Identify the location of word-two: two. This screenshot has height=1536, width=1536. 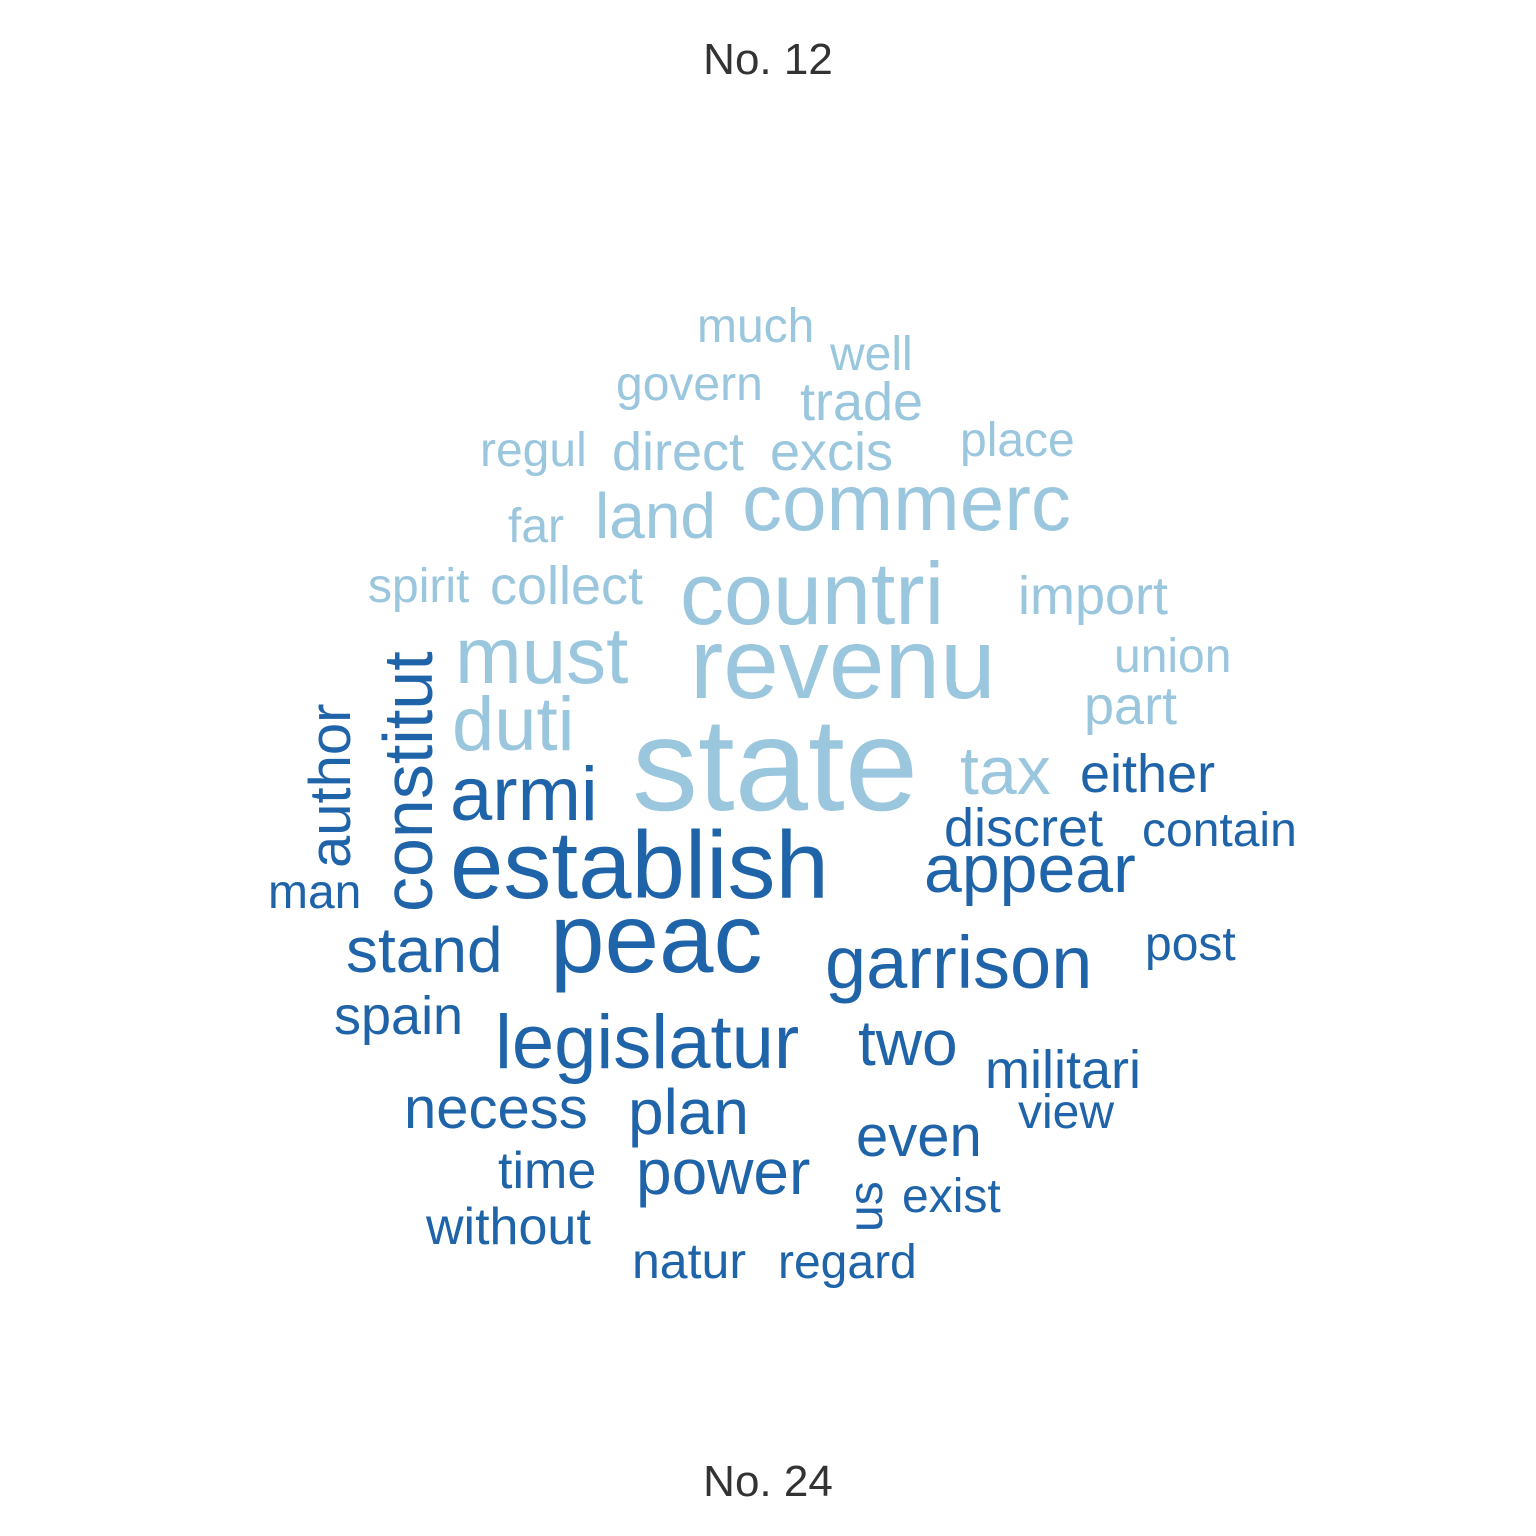
(908, 1043).